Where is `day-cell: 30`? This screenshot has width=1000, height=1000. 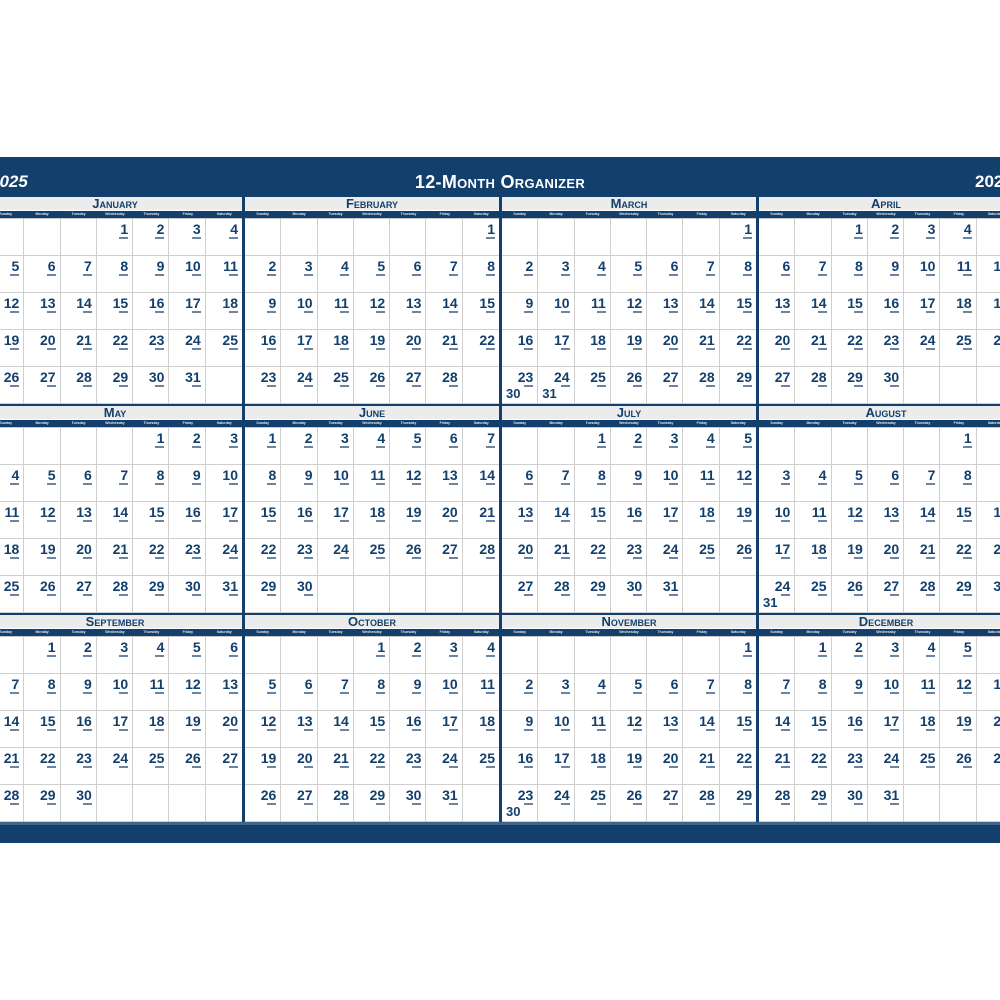 day-cell: 30 is located at coordinates (629, 594).